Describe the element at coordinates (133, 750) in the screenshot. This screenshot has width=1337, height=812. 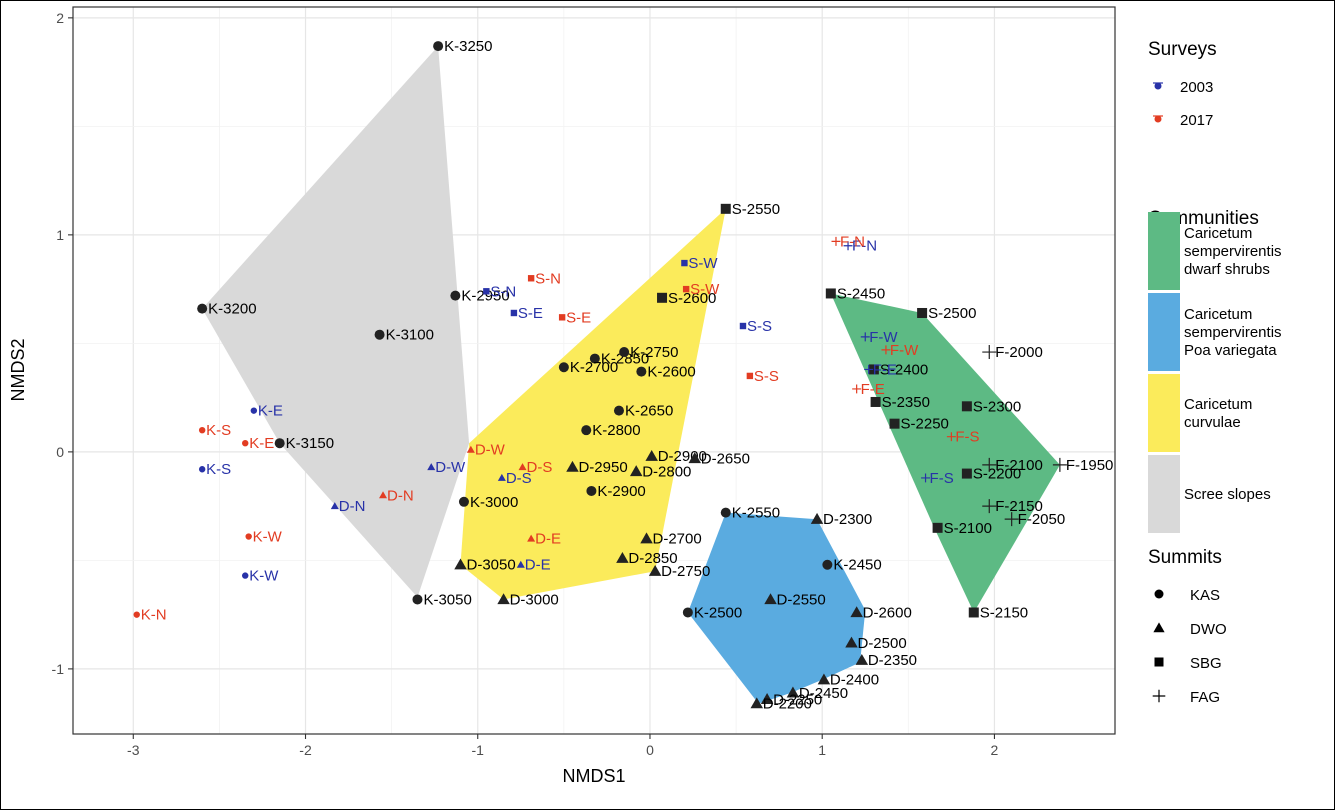
I see `x-tick-label: -3` at that location.